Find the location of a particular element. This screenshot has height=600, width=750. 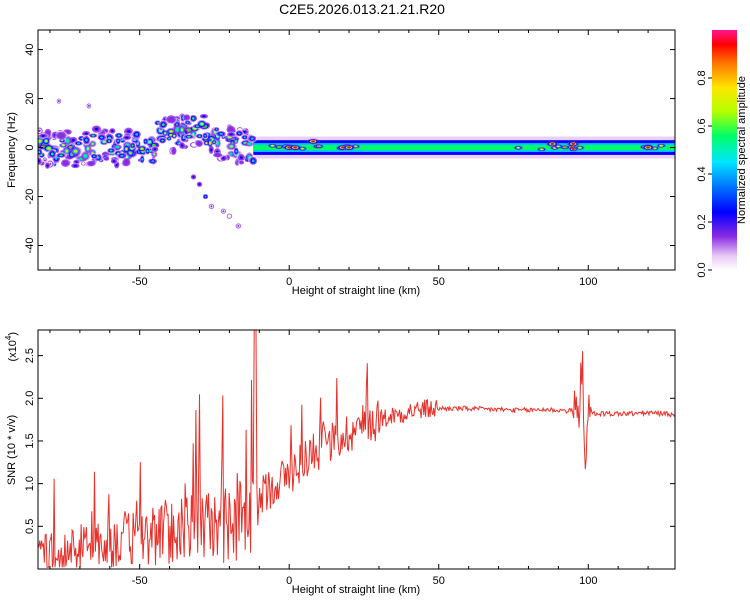

snr-scale-note: (x104) is located at coordinates (11, 347).